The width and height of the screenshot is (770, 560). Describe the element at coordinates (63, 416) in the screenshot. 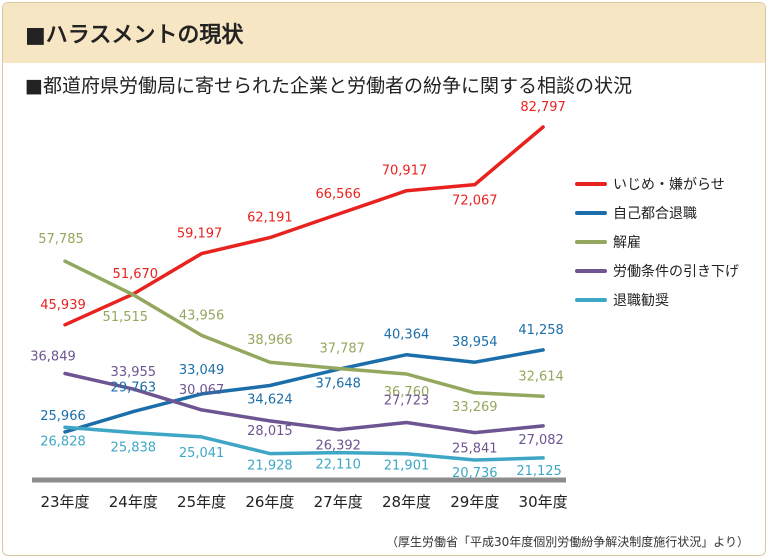

I see `data-label: 25,966` at that location.